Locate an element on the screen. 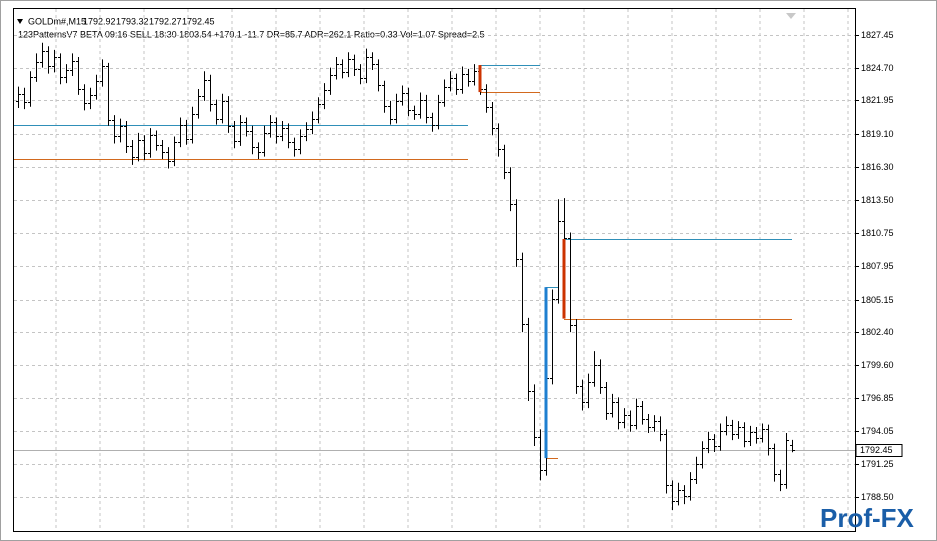 This screenshot has width=937, height=541. y-tick-label: 1794.05 is located at coordinates (877, 431).